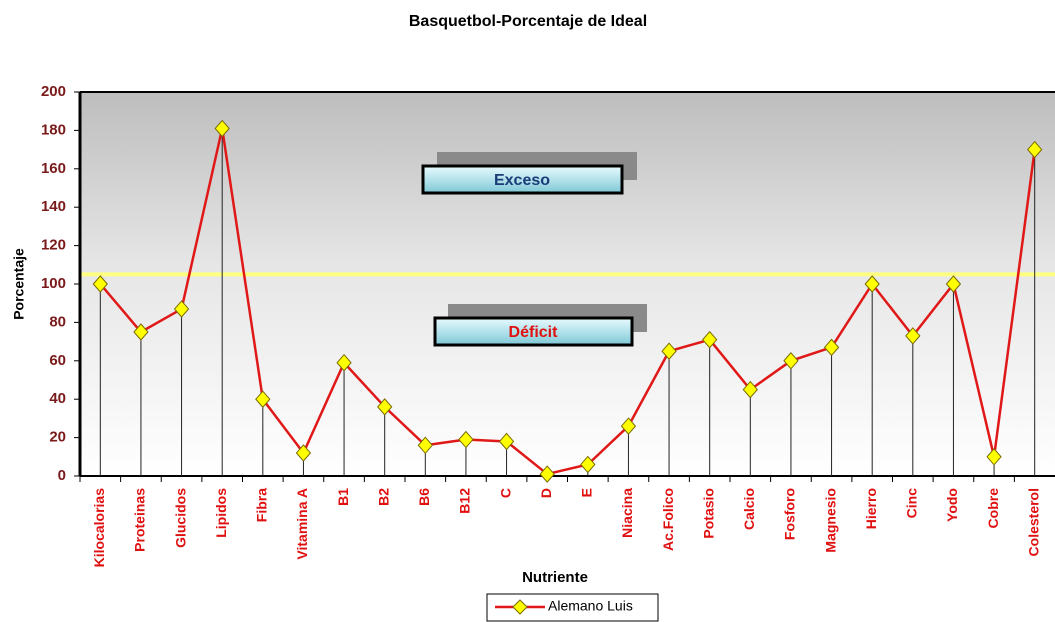  I want to click on y-tick-label: 200, so click(53, 91).